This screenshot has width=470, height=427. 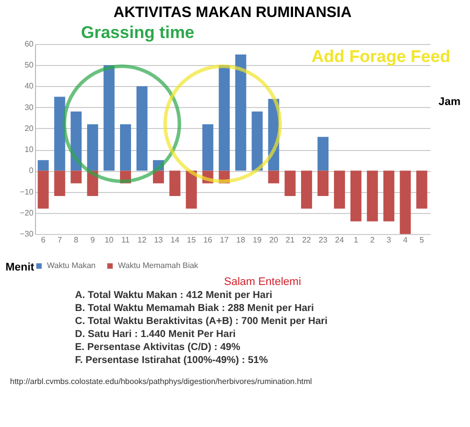 I want to click on text: C. Total Waktu Beraktivitas (A+B) : 700 Menit per Hari, so click(x=201, y=321).